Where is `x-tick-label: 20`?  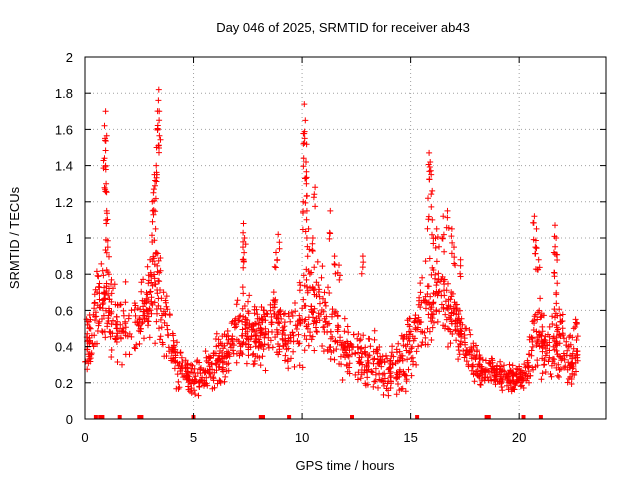
x-tick-label: 20 is located at coordinates (519, 437).